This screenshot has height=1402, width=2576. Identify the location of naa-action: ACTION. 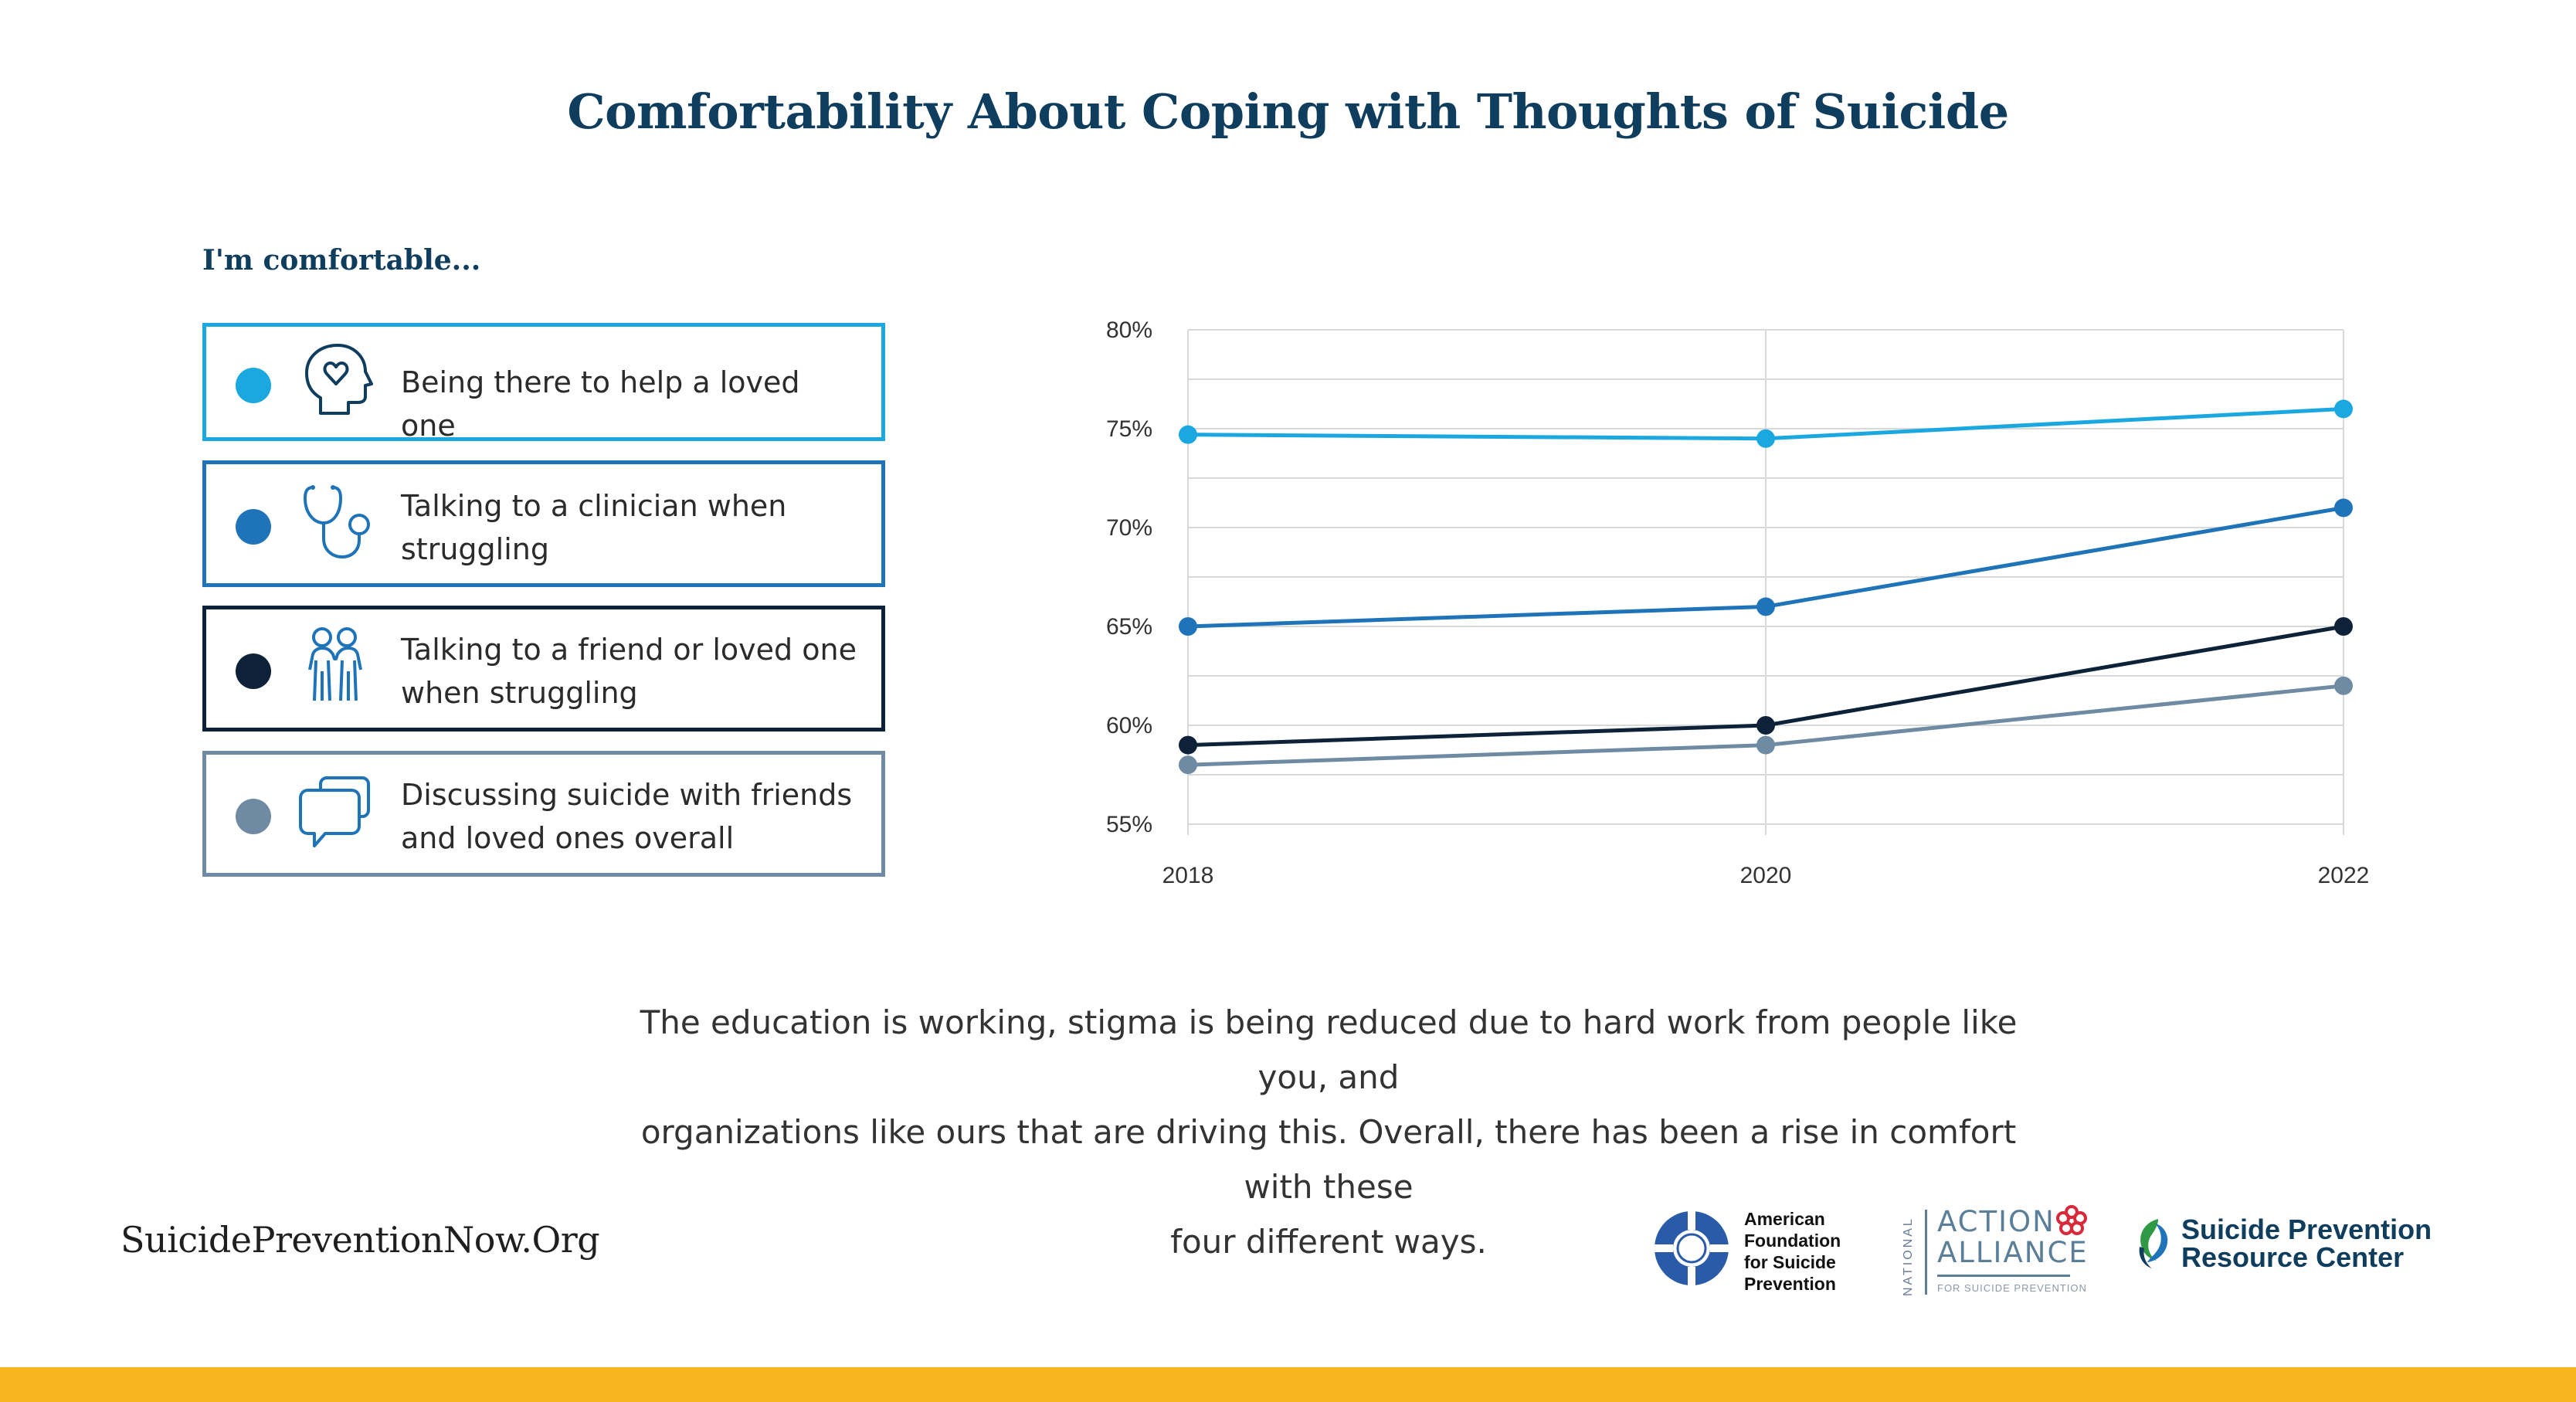
(1996, 1221).